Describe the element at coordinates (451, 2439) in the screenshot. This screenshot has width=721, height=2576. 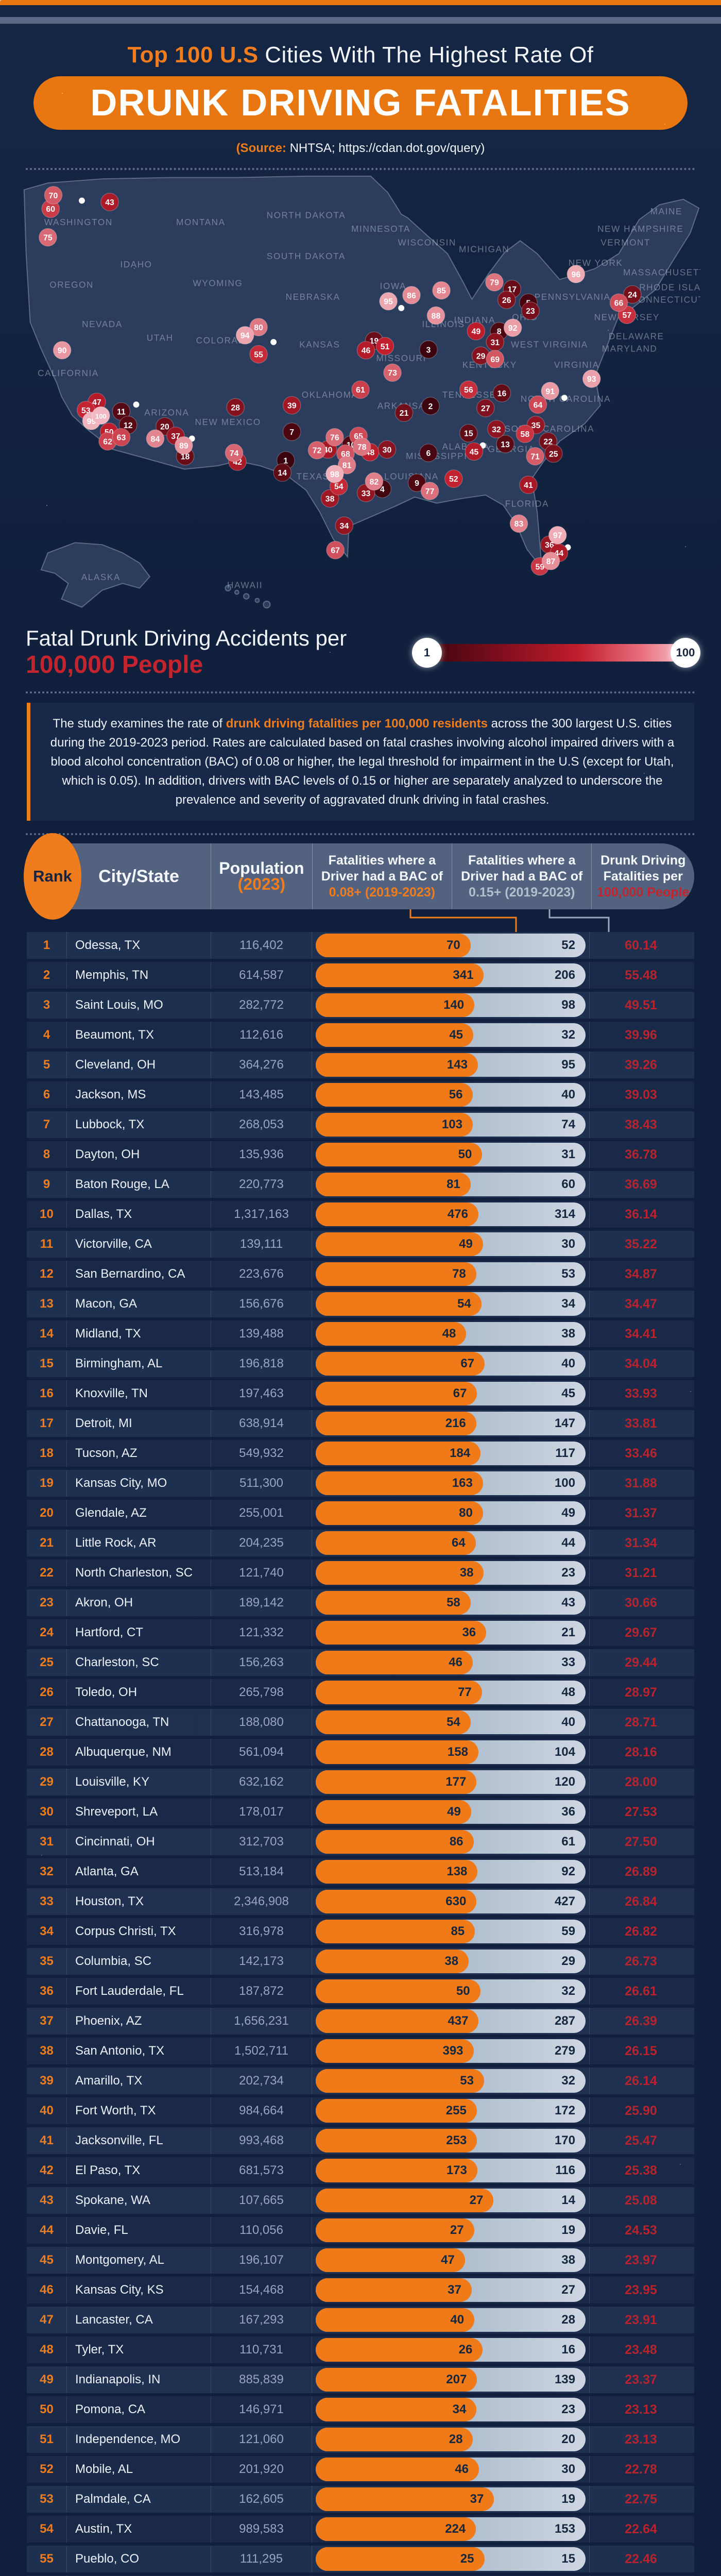
I see `fatalities-bar-cell: 28 20` at that location.